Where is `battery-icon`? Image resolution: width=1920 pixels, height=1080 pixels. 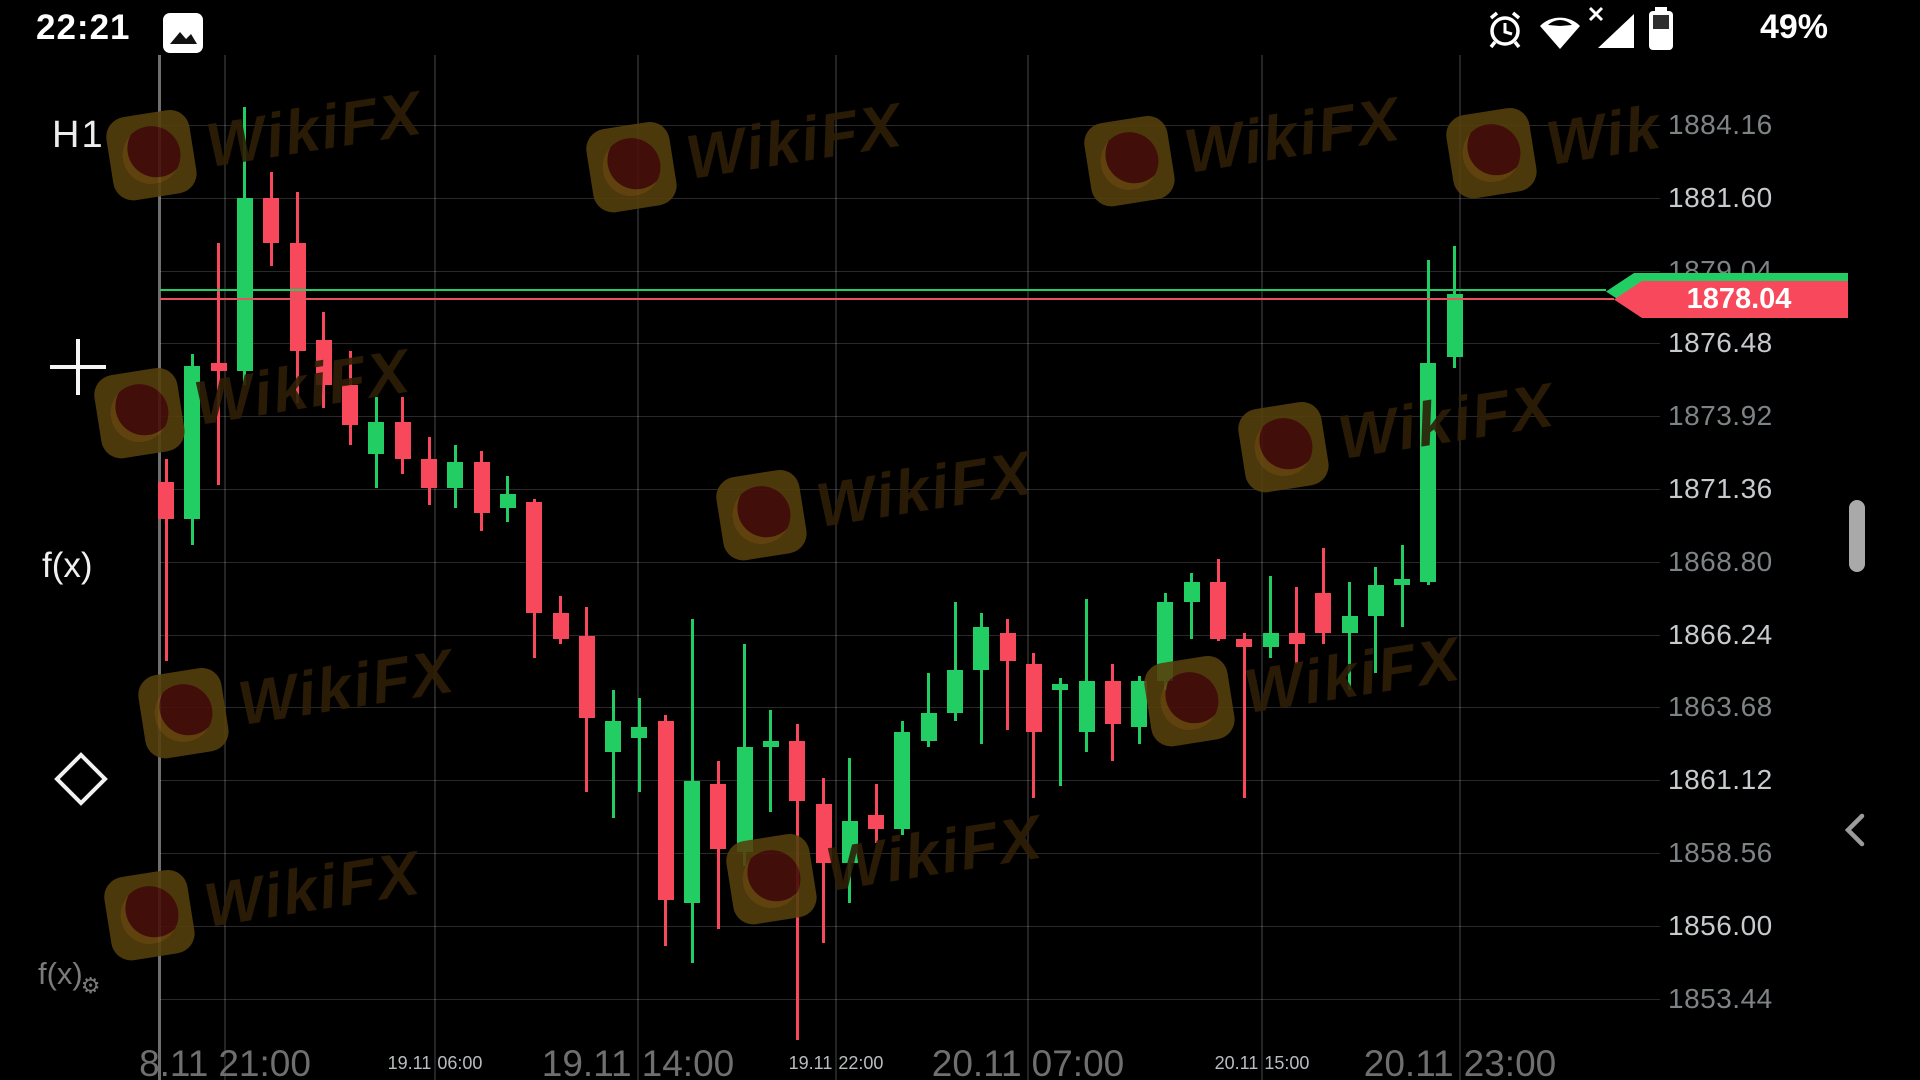 battery-icon is located at coordinates (1661, 28).